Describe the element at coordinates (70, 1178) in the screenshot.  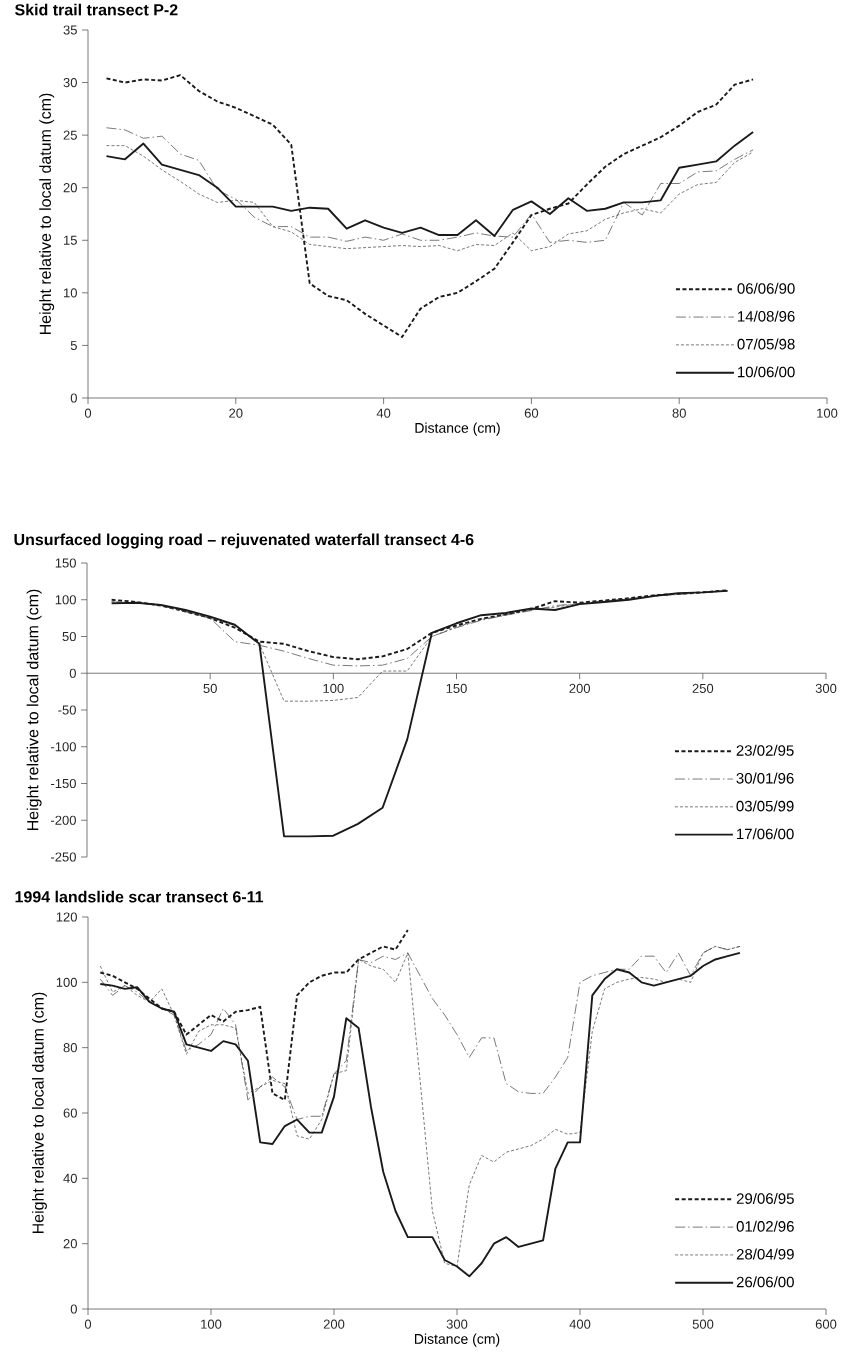
I see `y-tick-label: 40` at that location.